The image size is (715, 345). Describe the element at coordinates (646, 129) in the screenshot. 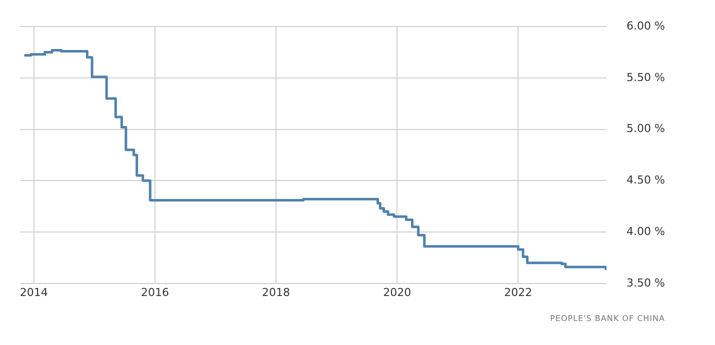

I see `y-tick-label: 5.00 %` at that location.